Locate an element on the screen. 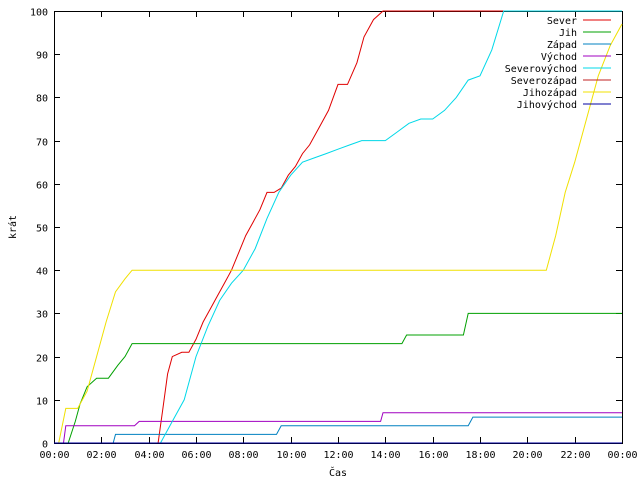 Image resolution: width=640 pixels, height=480 pixels. y-tick-label: 100 is located at coordinates (39, 13).